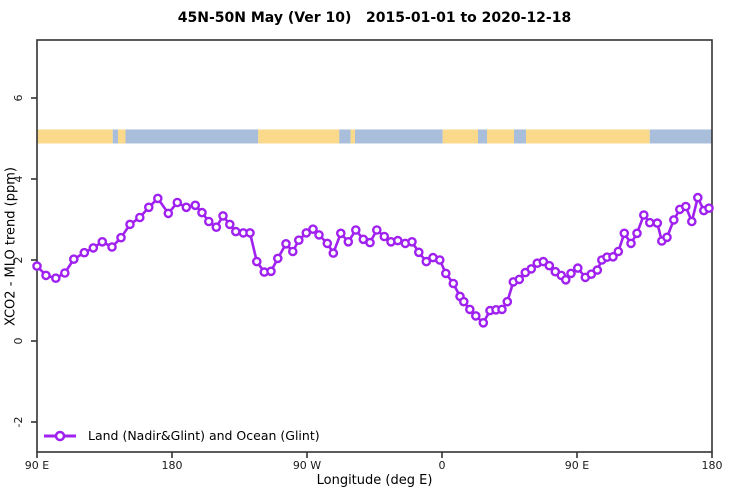  Describe the element at coordinates (60, 435) in the screenshot. I see `legend-line-marker-icon` at that location.